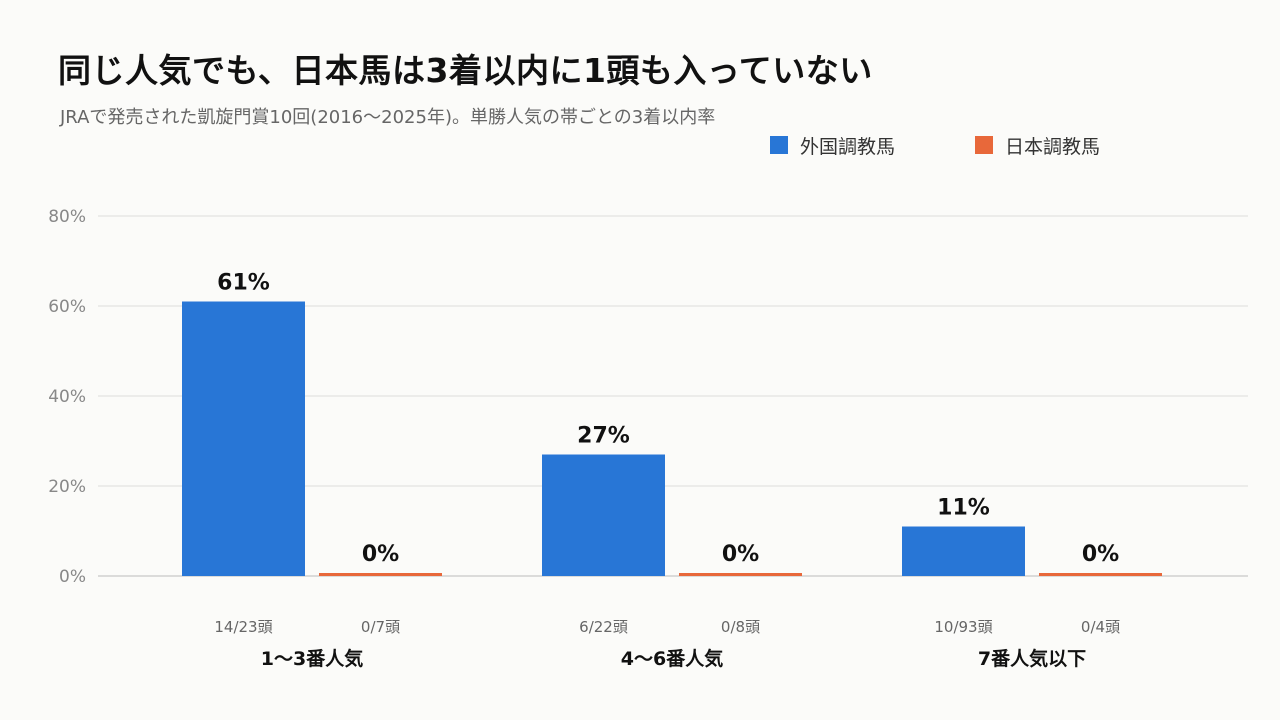  I want to click on x-tick-label: 1〜3番人気, so click(312, 658).